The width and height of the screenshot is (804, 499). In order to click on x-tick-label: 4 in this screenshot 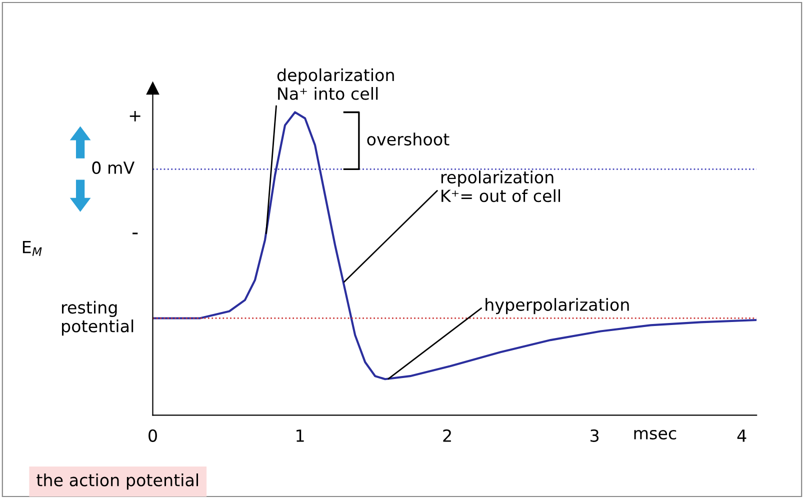, I will do `click(741, 436)`.